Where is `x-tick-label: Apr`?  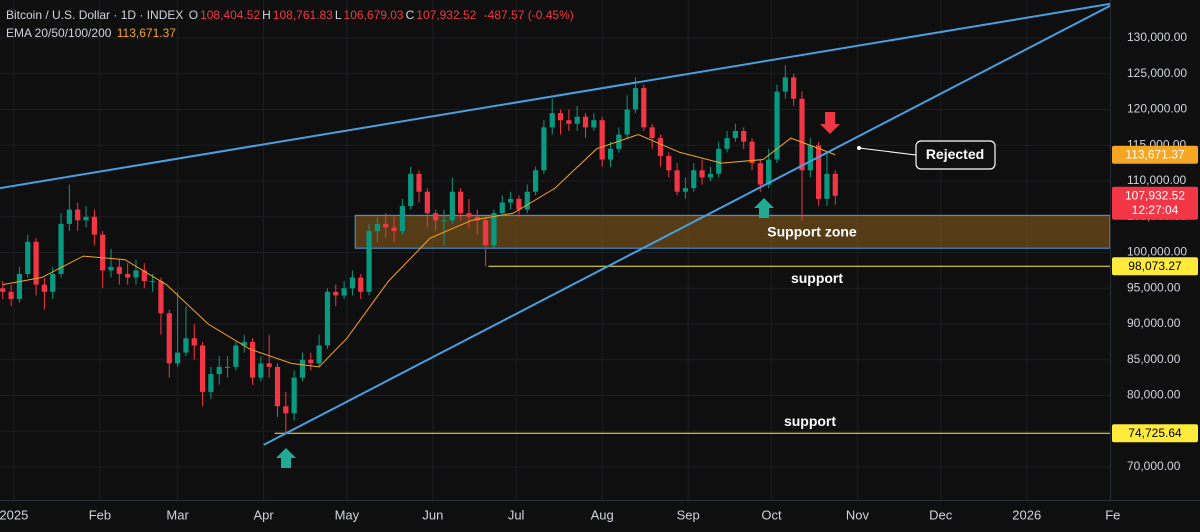 x-tick-label: Apr is located at coordinates (264, 514).